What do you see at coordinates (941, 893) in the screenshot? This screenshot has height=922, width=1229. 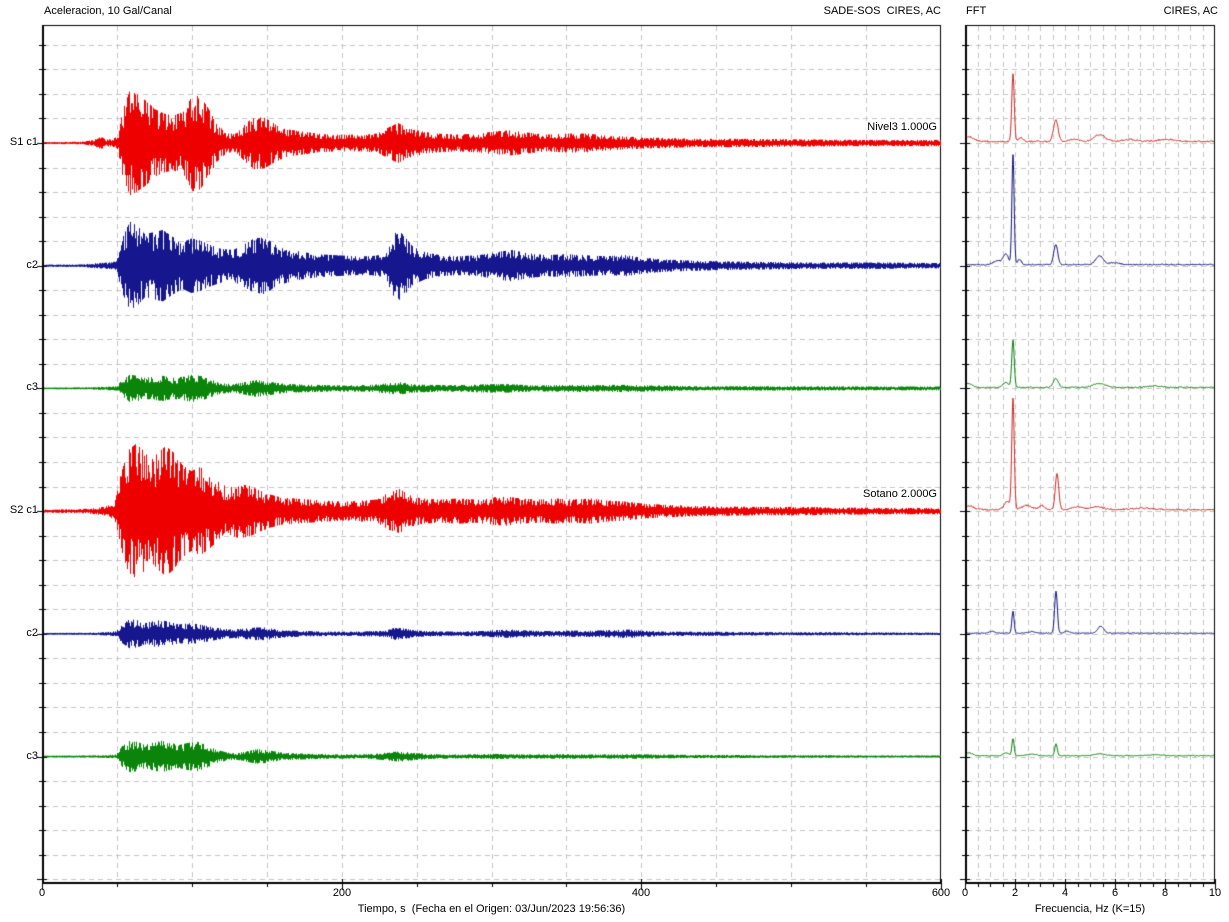 I see `time-axis-tick-label: 600` at bounding box center [941, 893].